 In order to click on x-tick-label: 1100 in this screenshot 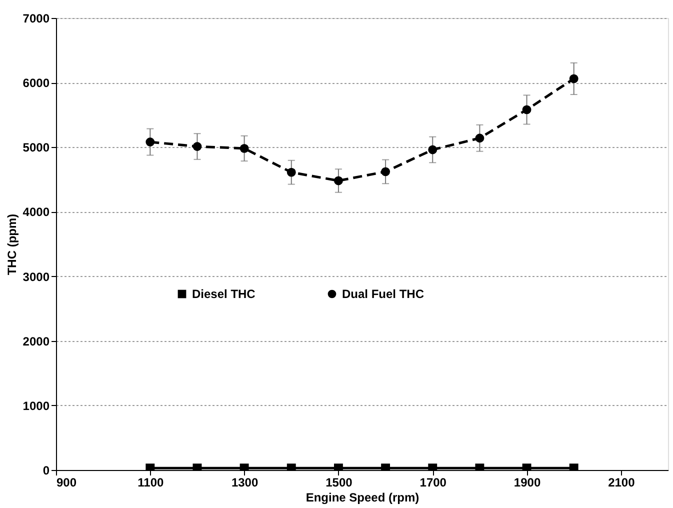, I will do `click(151, 483)`.